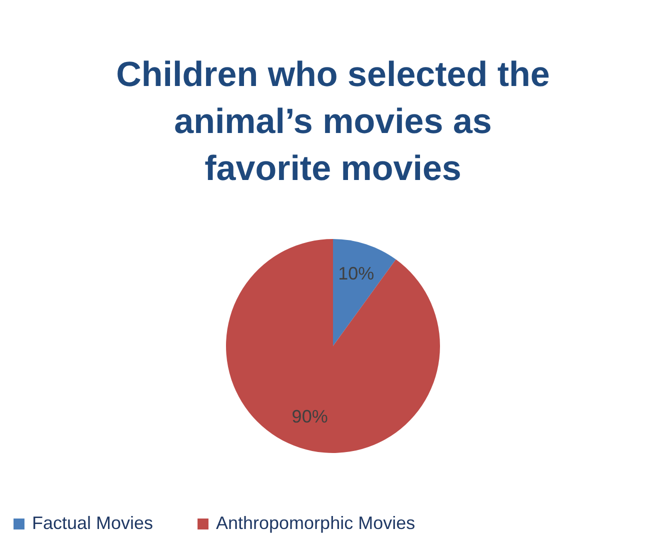 The image size is (646, 558). I want to click on data-label: 10%, so click(356, 274).